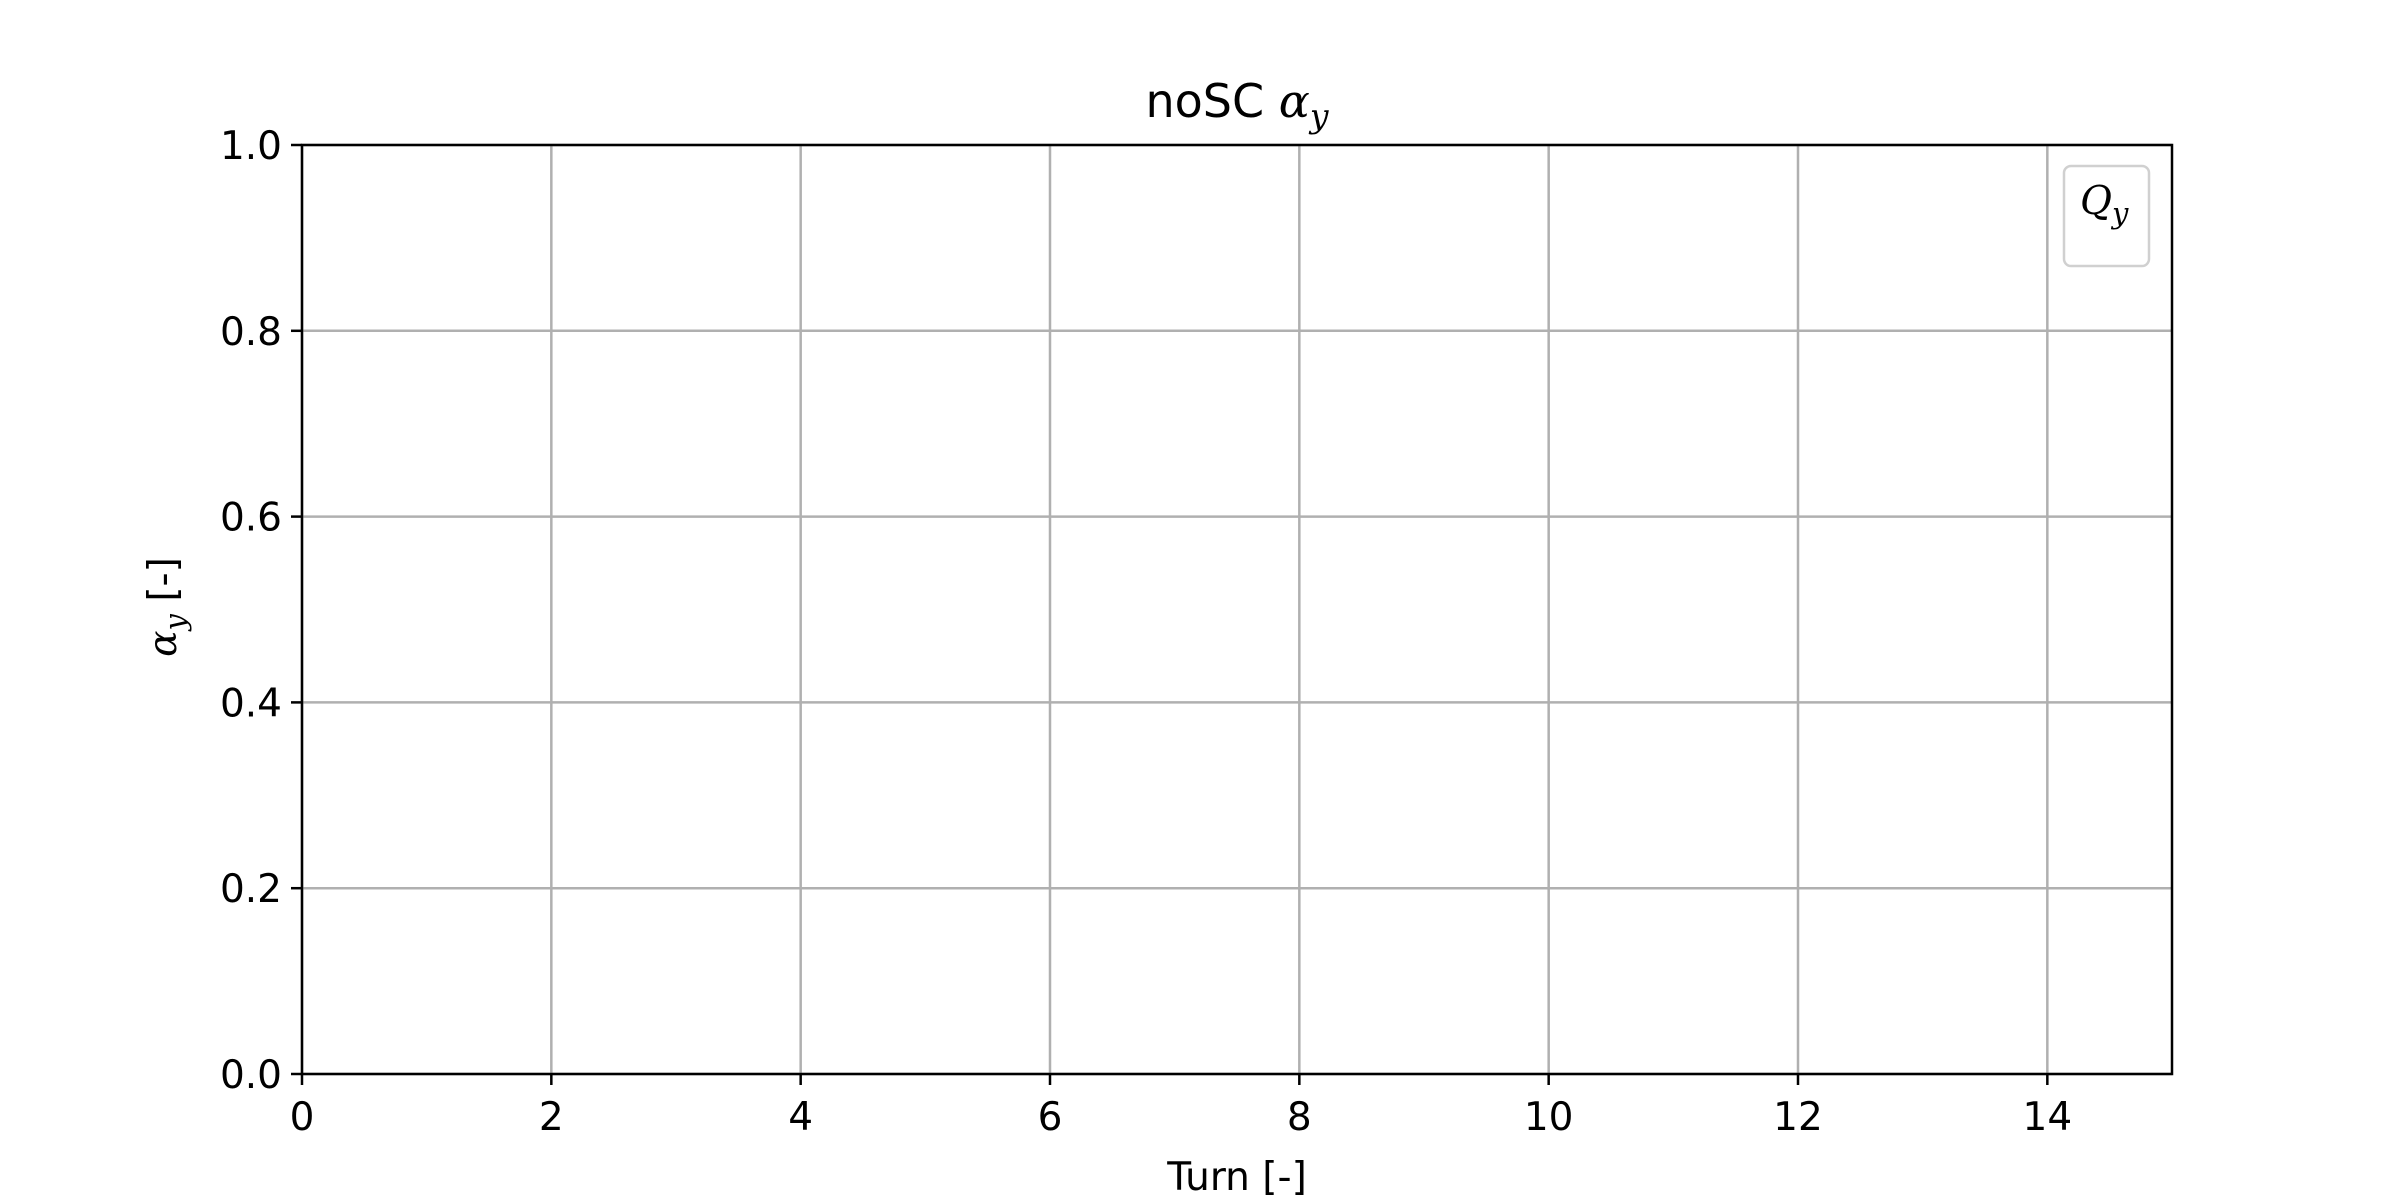 This screenshot has height=1200, width=2400. I want to click on x-axis-label: Turn [-], so click(1236, 1177).